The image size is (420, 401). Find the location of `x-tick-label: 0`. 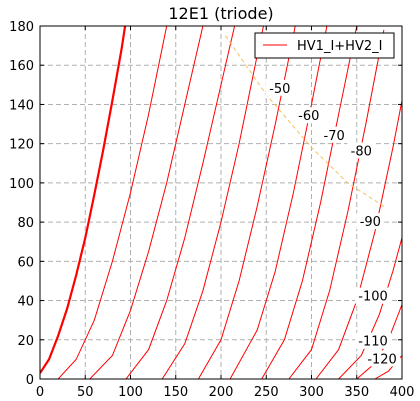

x-tick-label: 0 is located at coordinates (40, 392).